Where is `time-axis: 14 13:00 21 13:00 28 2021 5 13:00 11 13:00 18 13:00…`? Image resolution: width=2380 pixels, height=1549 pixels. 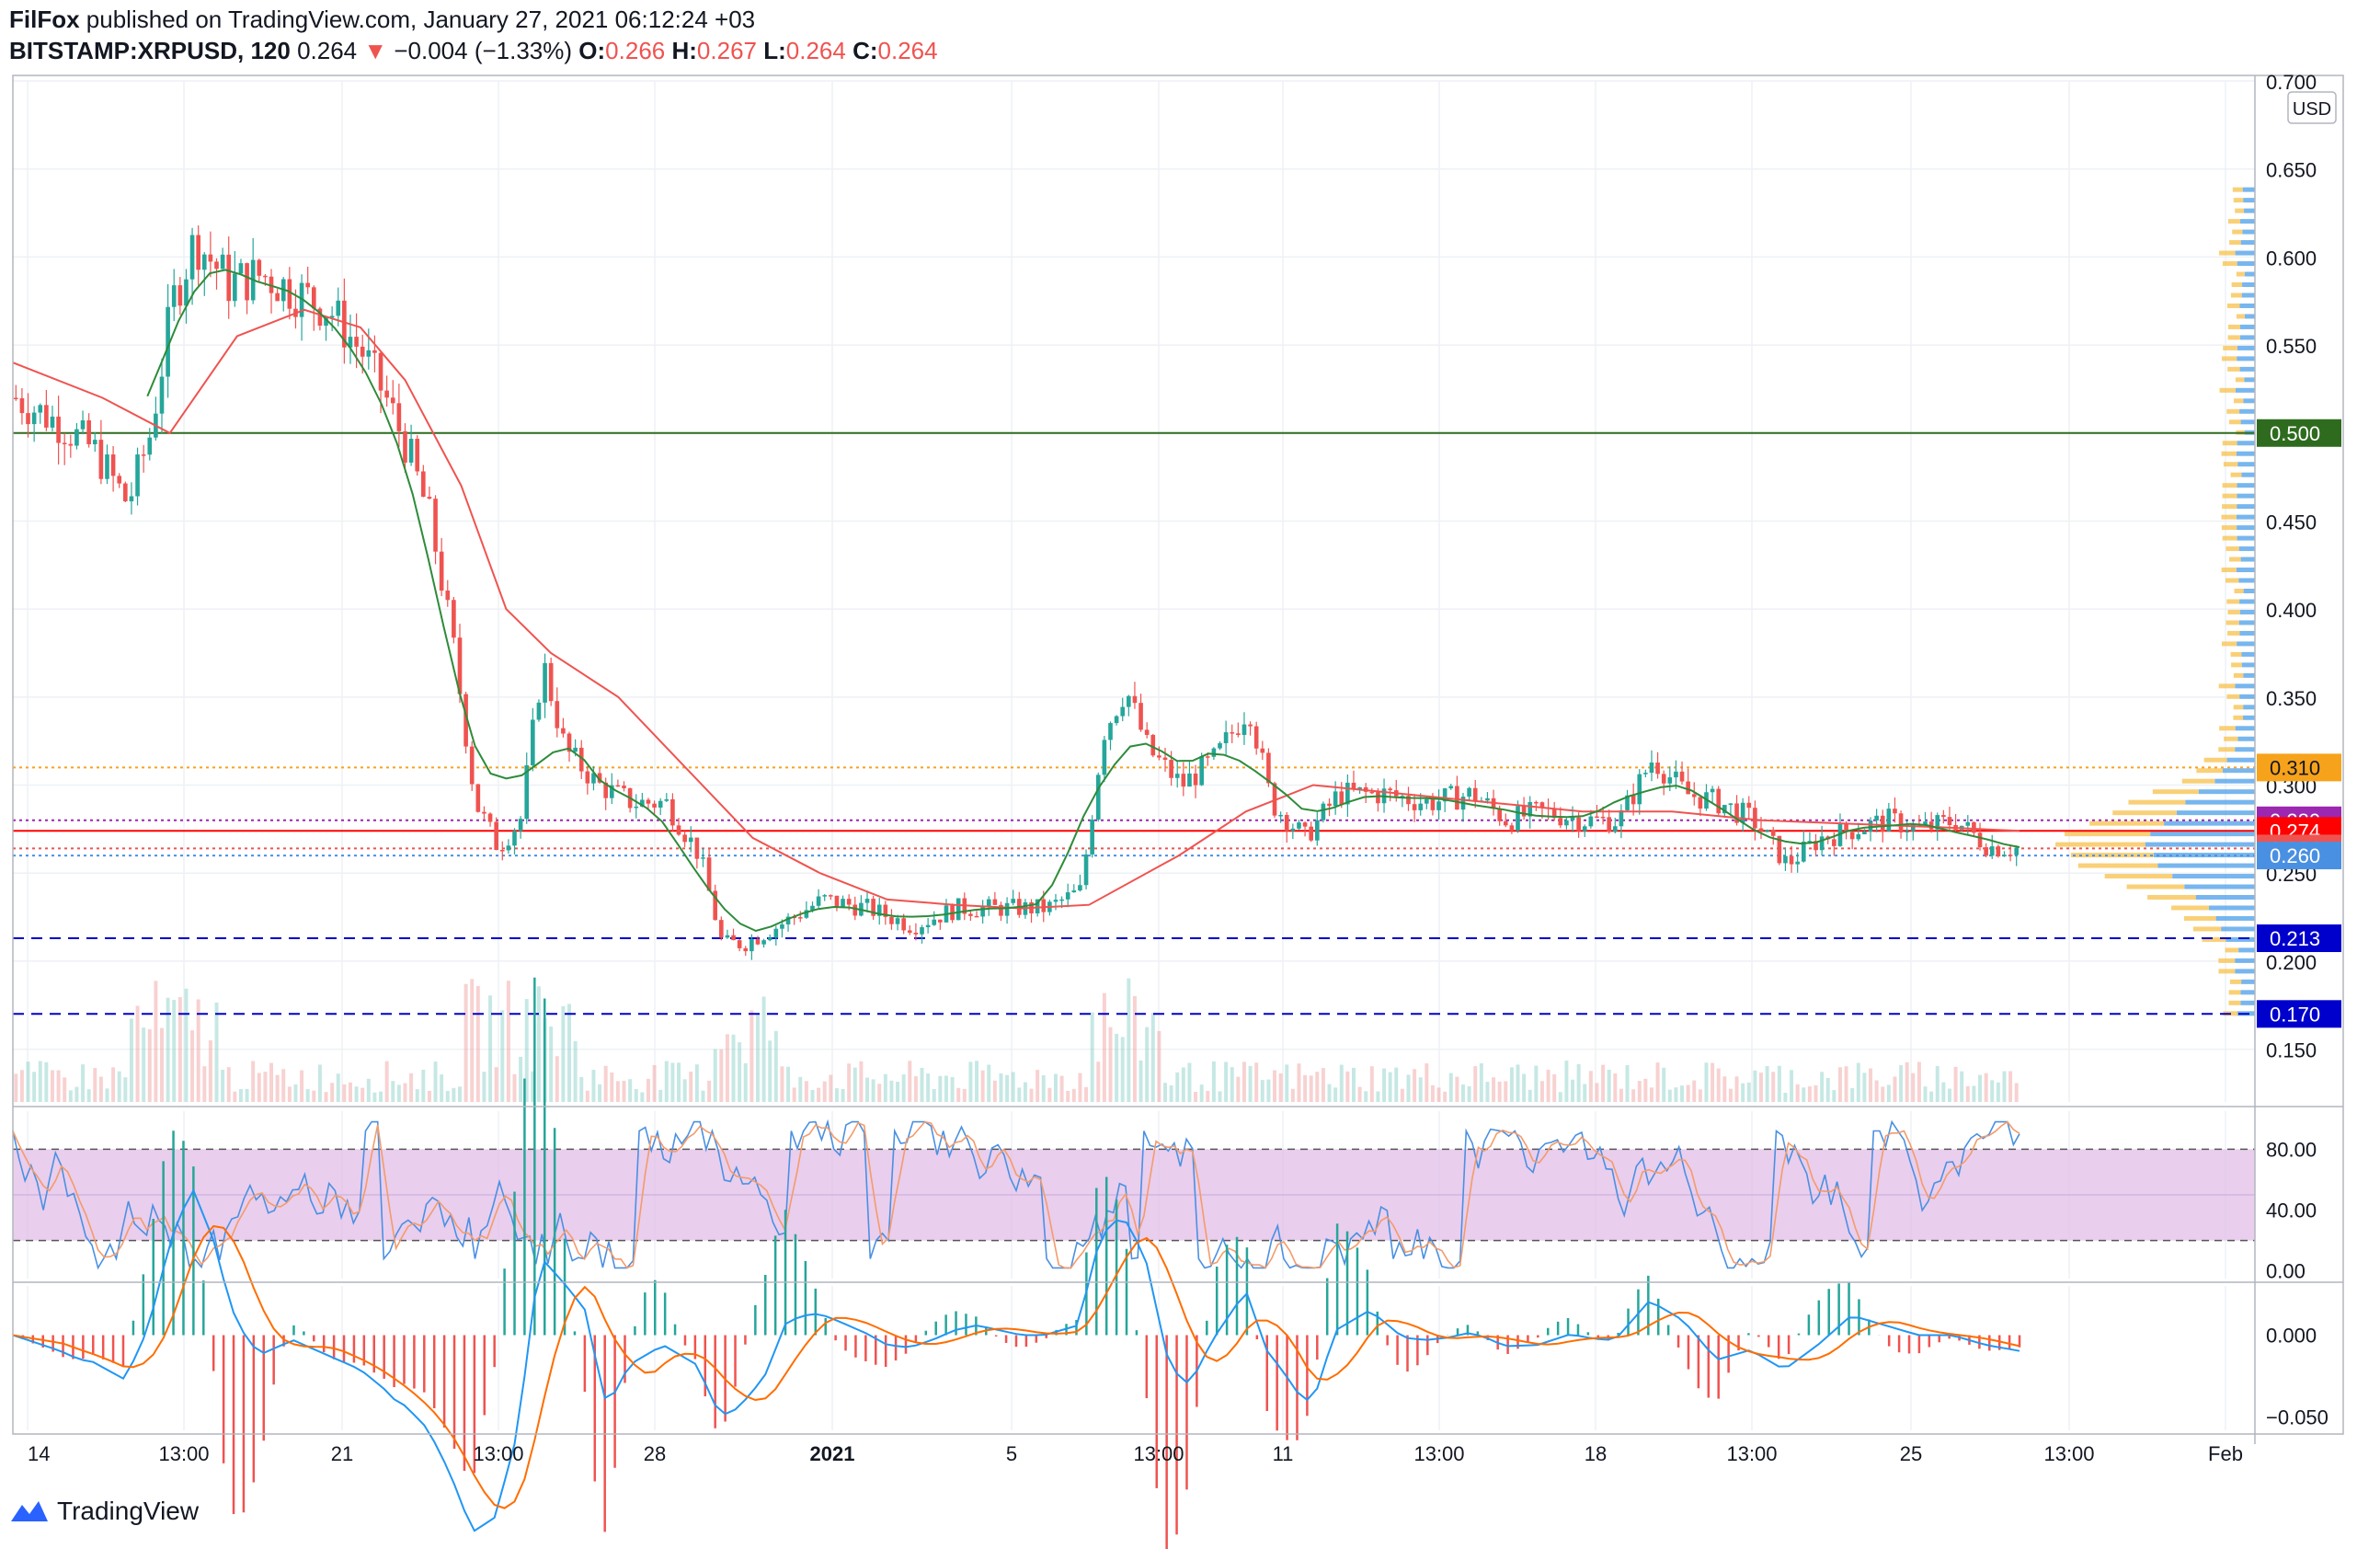 time-axis: 14 13:00 21 13:00 28 2021 5 13:00 11 13:00 18 13:00… is located at coordinates (1135, 1454).